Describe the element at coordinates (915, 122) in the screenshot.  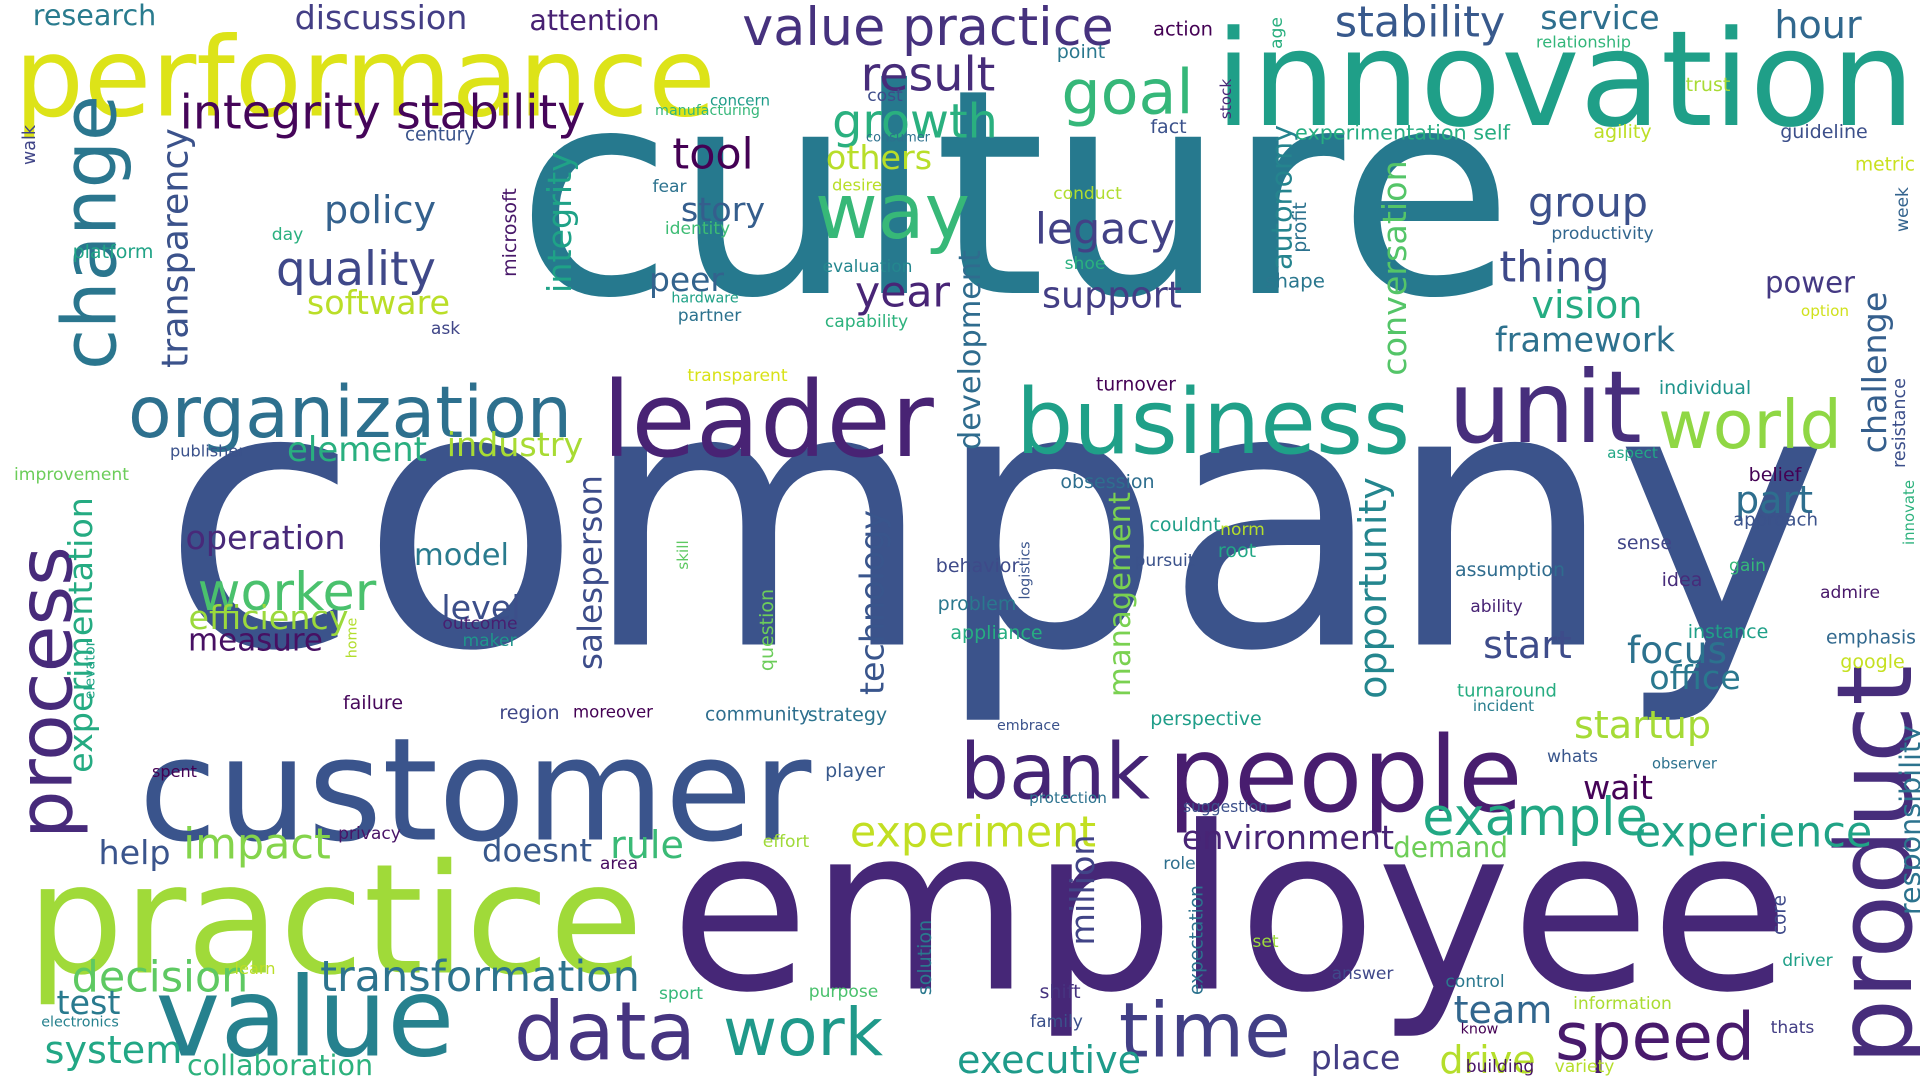
I see `word-growth: growth` at that location.